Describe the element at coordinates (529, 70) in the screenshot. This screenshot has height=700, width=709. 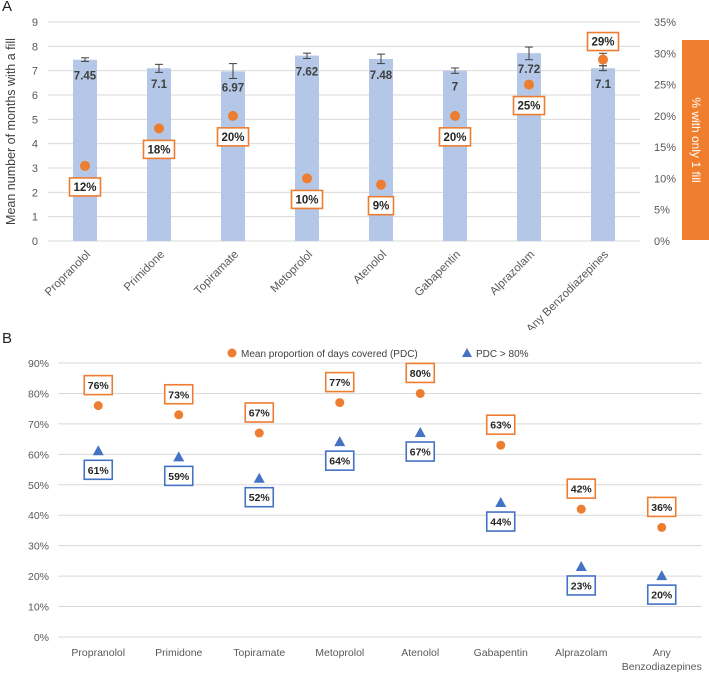
I see `bar-value-label: 7.72` at that location.